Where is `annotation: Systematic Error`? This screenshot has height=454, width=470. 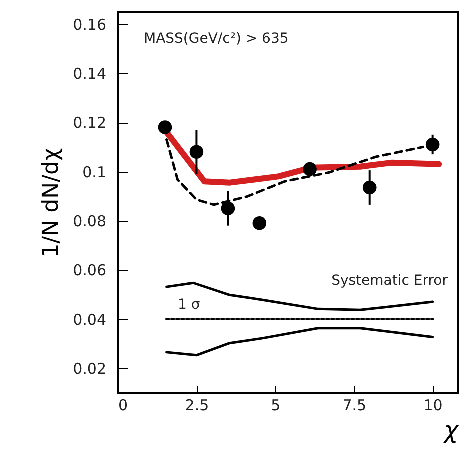
annotation: Systematic Error is located at coordinates (390, 281).